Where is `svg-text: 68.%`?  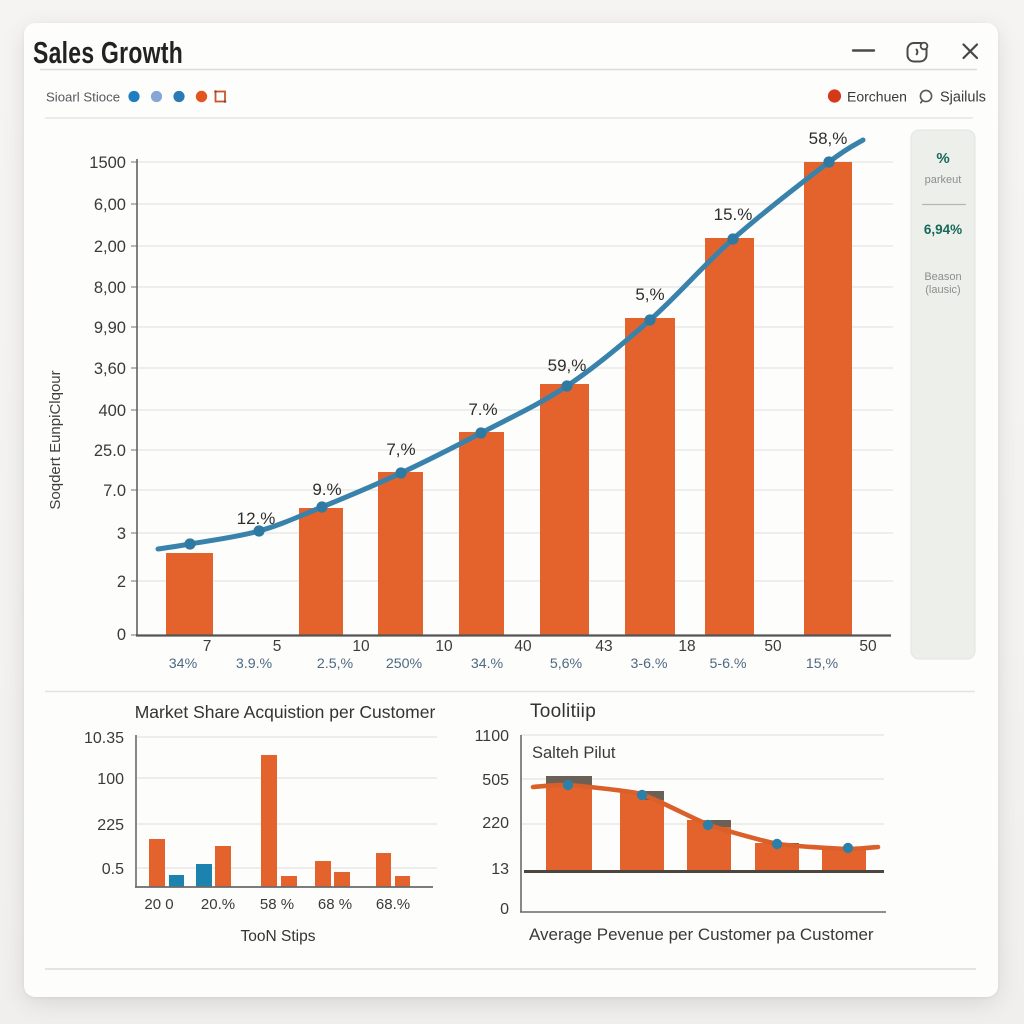 svg-text: 68.% is located at coordinates (393, 904).